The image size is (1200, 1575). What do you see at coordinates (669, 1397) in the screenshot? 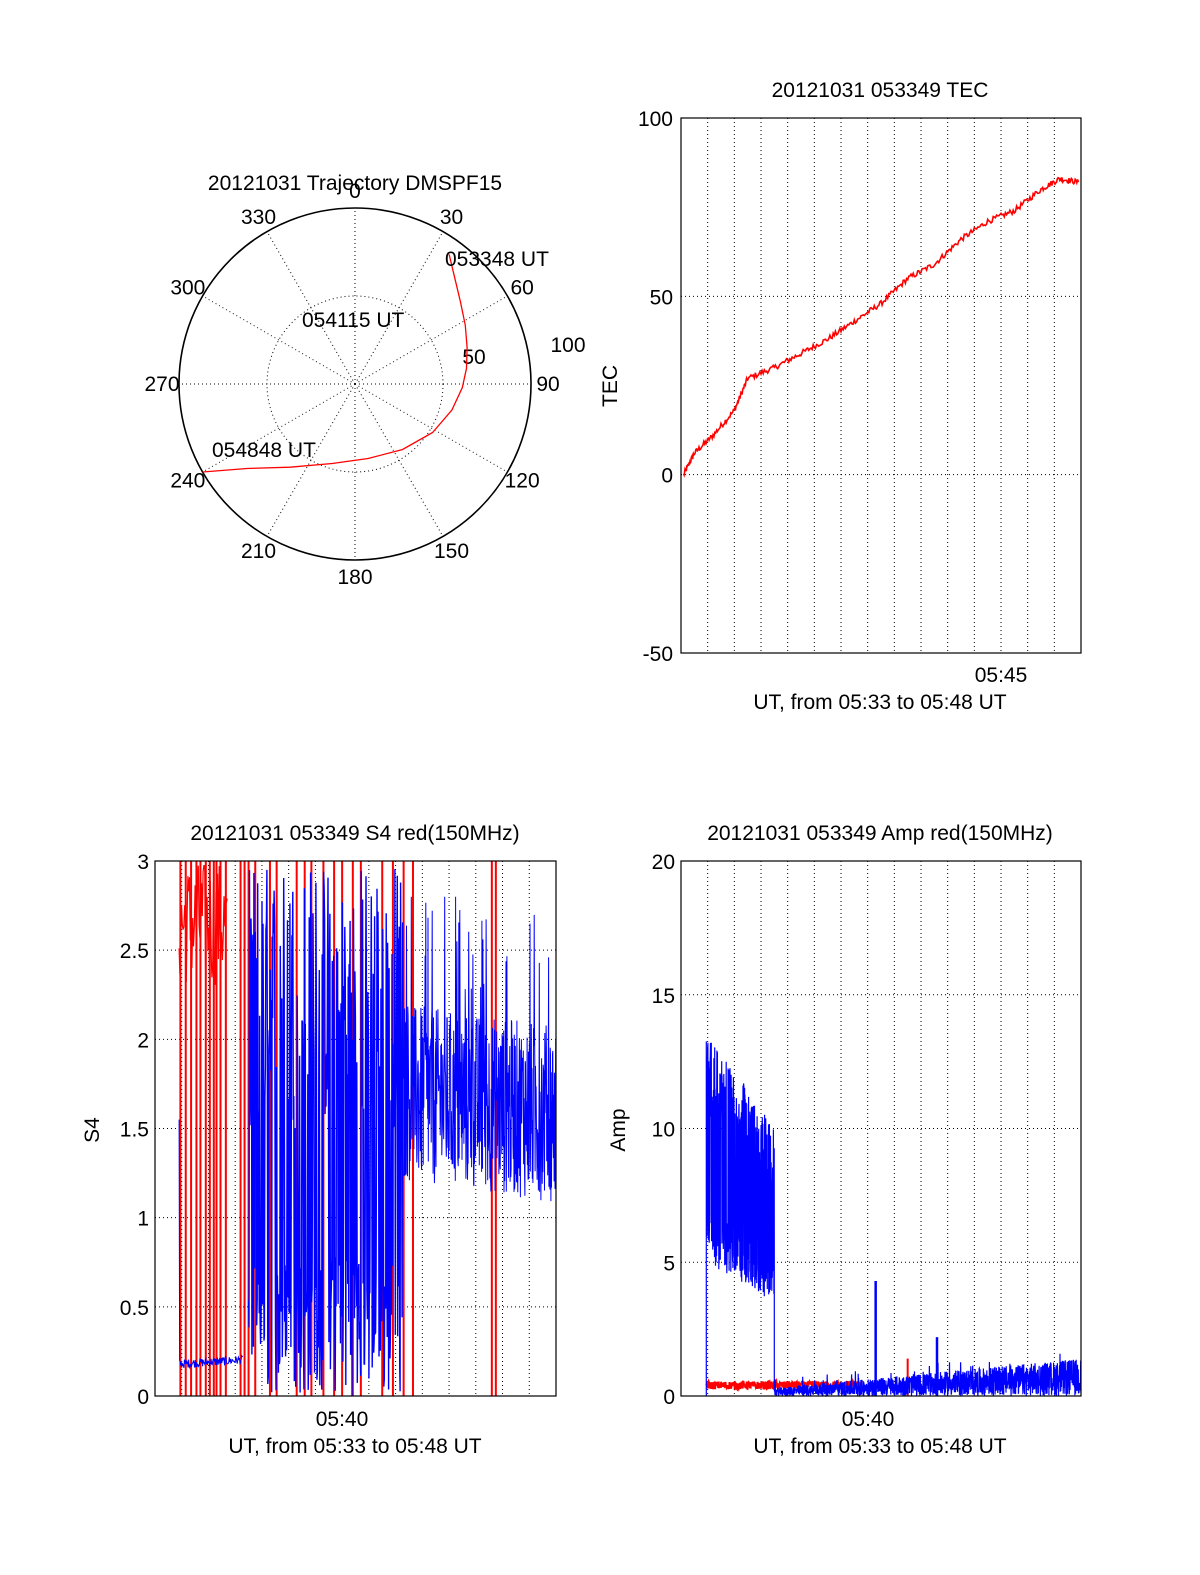
I see `amp-y-tick: 0` at bounding box center [669, 1397].